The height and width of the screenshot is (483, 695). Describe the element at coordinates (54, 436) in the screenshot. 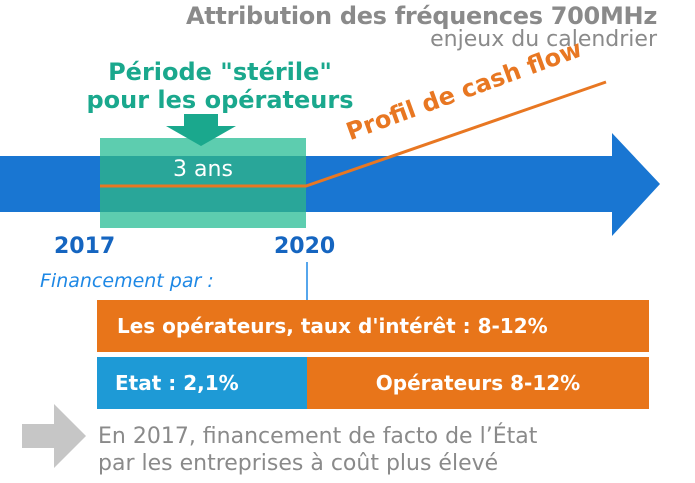

I see `gray-arrow-icon` at that location.